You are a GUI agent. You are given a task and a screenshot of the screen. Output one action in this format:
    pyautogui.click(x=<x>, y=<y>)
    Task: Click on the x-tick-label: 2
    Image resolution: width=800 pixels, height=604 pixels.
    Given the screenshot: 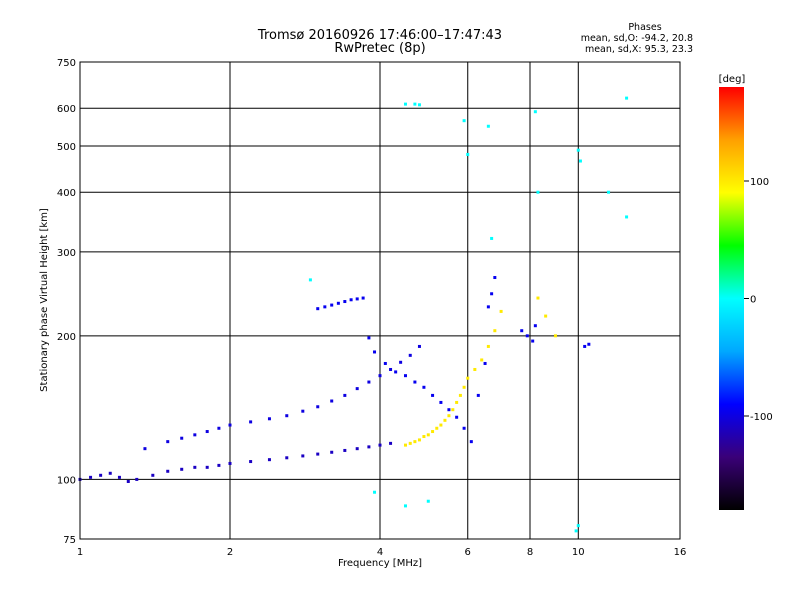 What is the action you would take?
    pyautogui.click(x=230, y=552)
    